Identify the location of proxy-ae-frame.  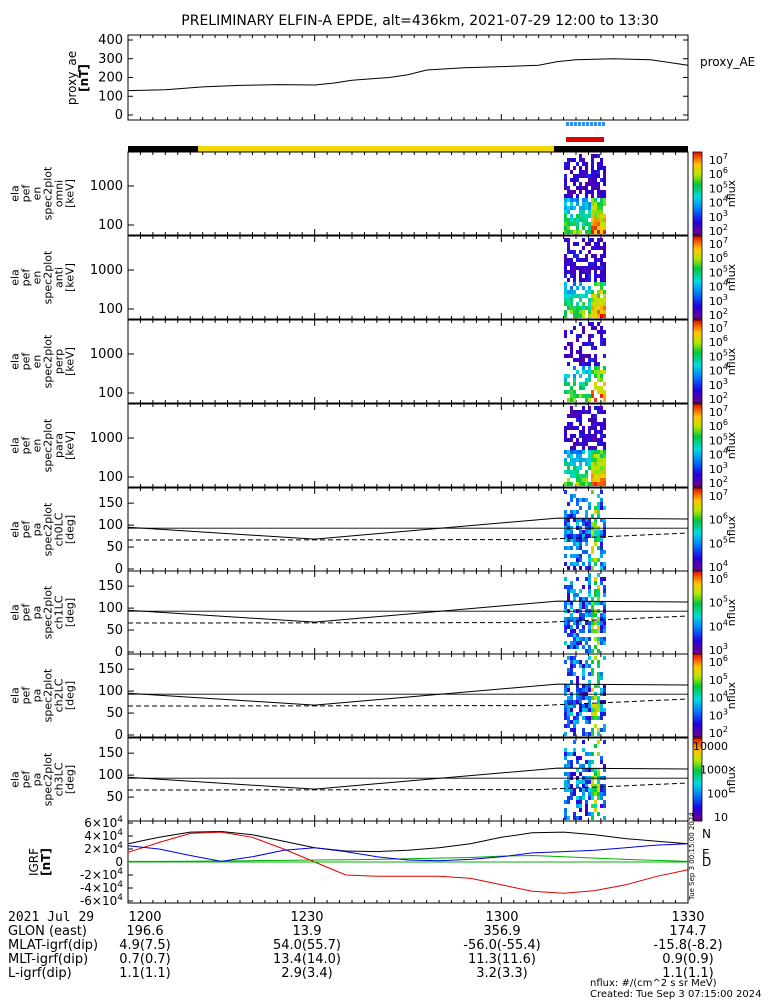
(408, 77).